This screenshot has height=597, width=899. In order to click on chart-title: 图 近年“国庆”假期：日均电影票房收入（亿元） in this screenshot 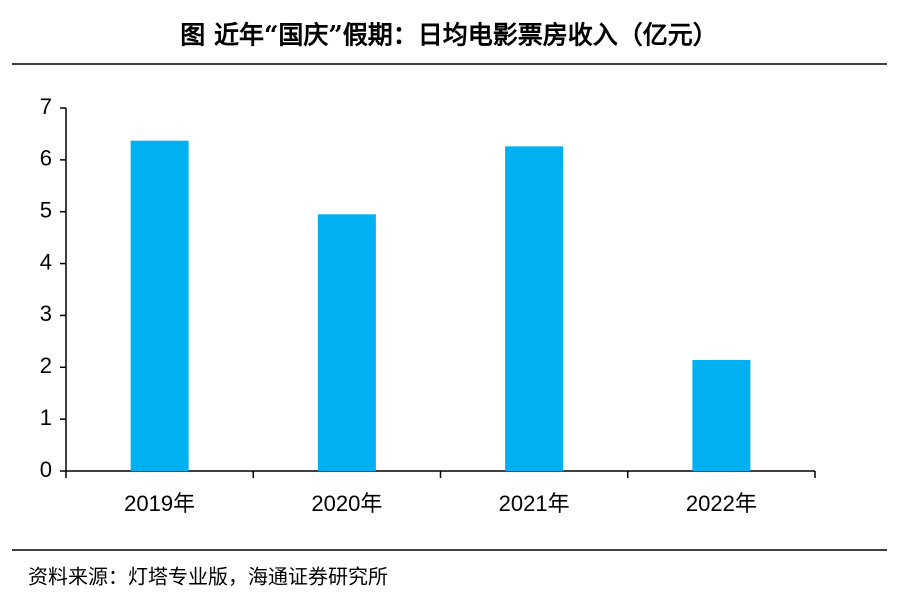, I will do `click(448, 35)`.